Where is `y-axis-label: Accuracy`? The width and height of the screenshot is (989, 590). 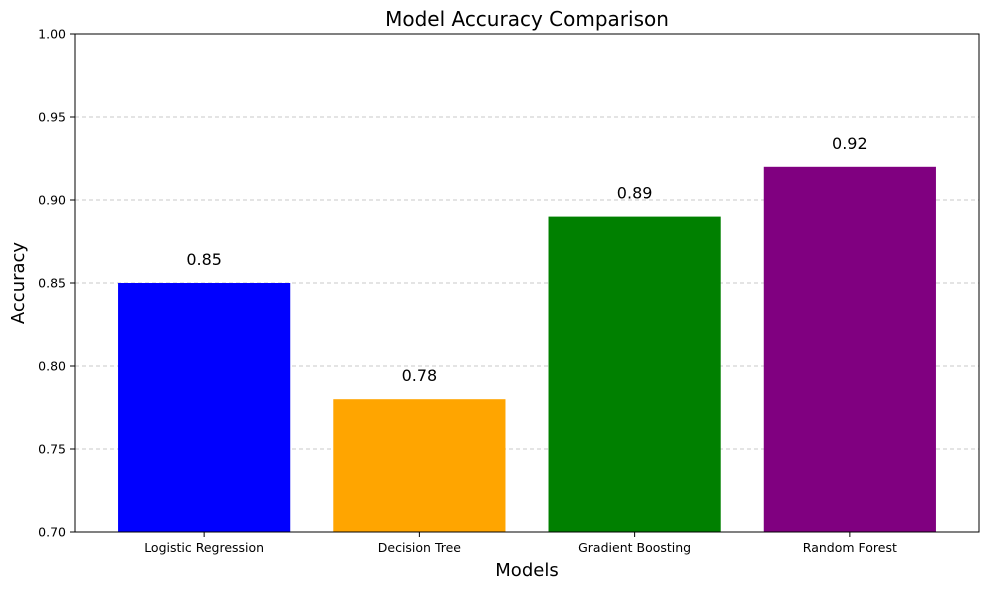
y-axis-label: Accuracy is located at coordinates (18, 283).